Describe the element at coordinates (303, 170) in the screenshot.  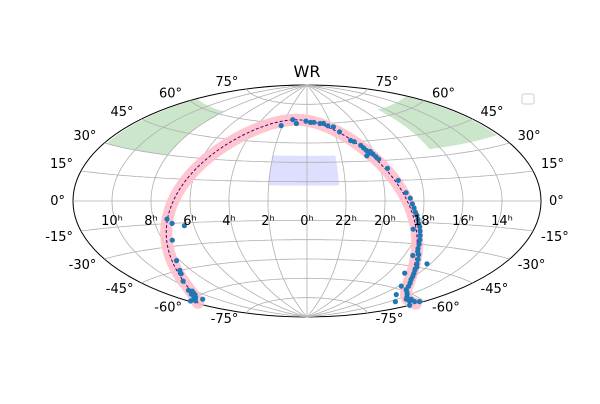
I see `survey-region` at that location.